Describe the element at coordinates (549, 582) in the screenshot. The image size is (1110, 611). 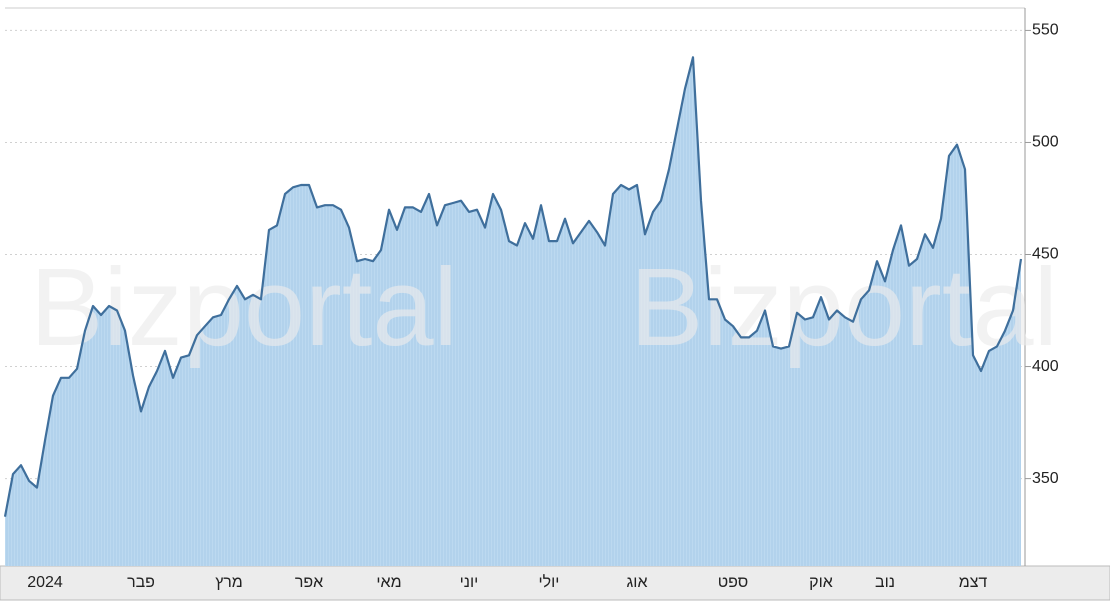
I see `x-tick-label: יולי` at that location.